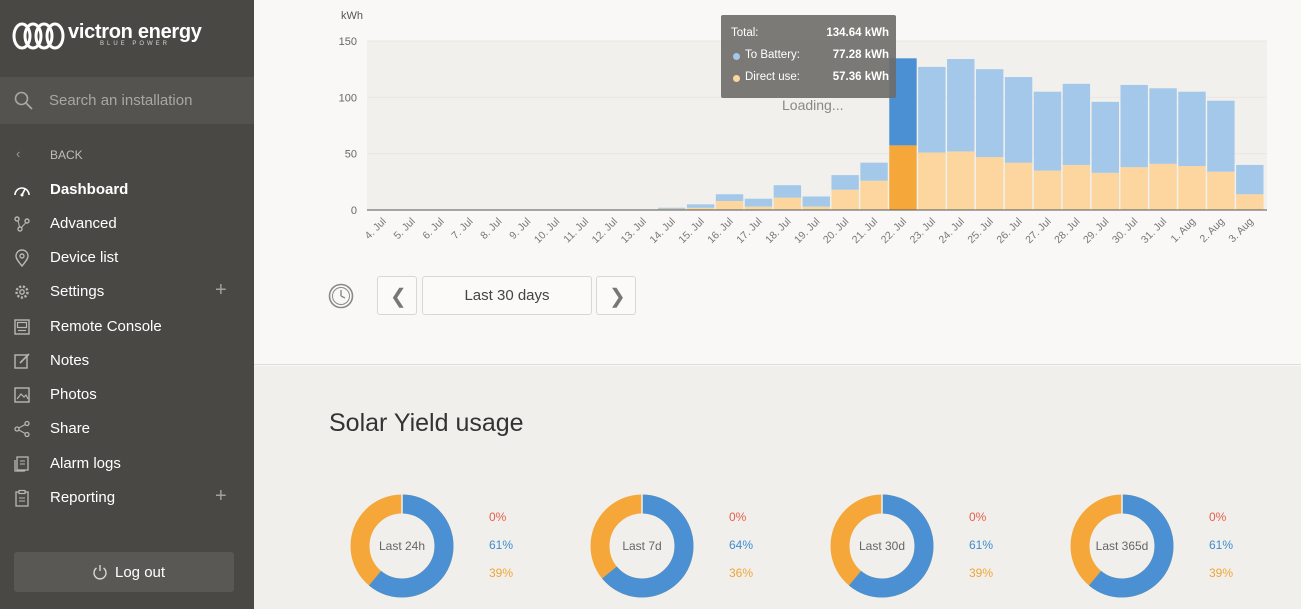  I want to click on x-tick-label: 8. Jul, so click(491, 229).